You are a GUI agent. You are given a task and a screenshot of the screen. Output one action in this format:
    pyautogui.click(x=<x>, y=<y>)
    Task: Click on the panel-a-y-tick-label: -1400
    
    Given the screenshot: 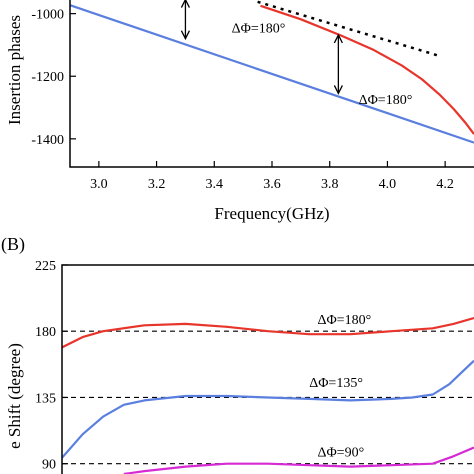 What is the action you would take?
    pyautogui.click(x=47, y=140)
    